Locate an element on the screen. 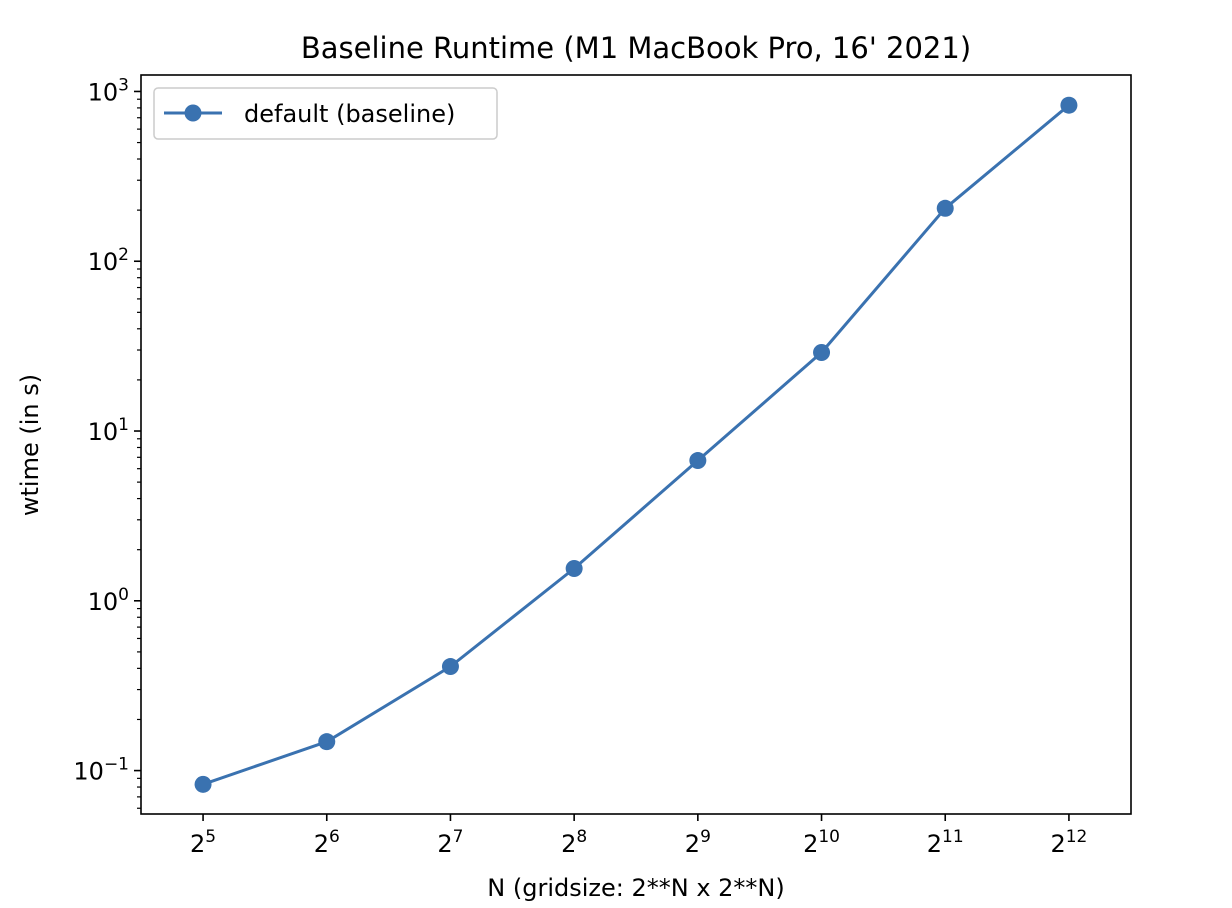 The width and height of the screenshot is (1232, 908). y-axis-ticks: 10−1 100 101 102 103 is located at coordinates (107, 430).